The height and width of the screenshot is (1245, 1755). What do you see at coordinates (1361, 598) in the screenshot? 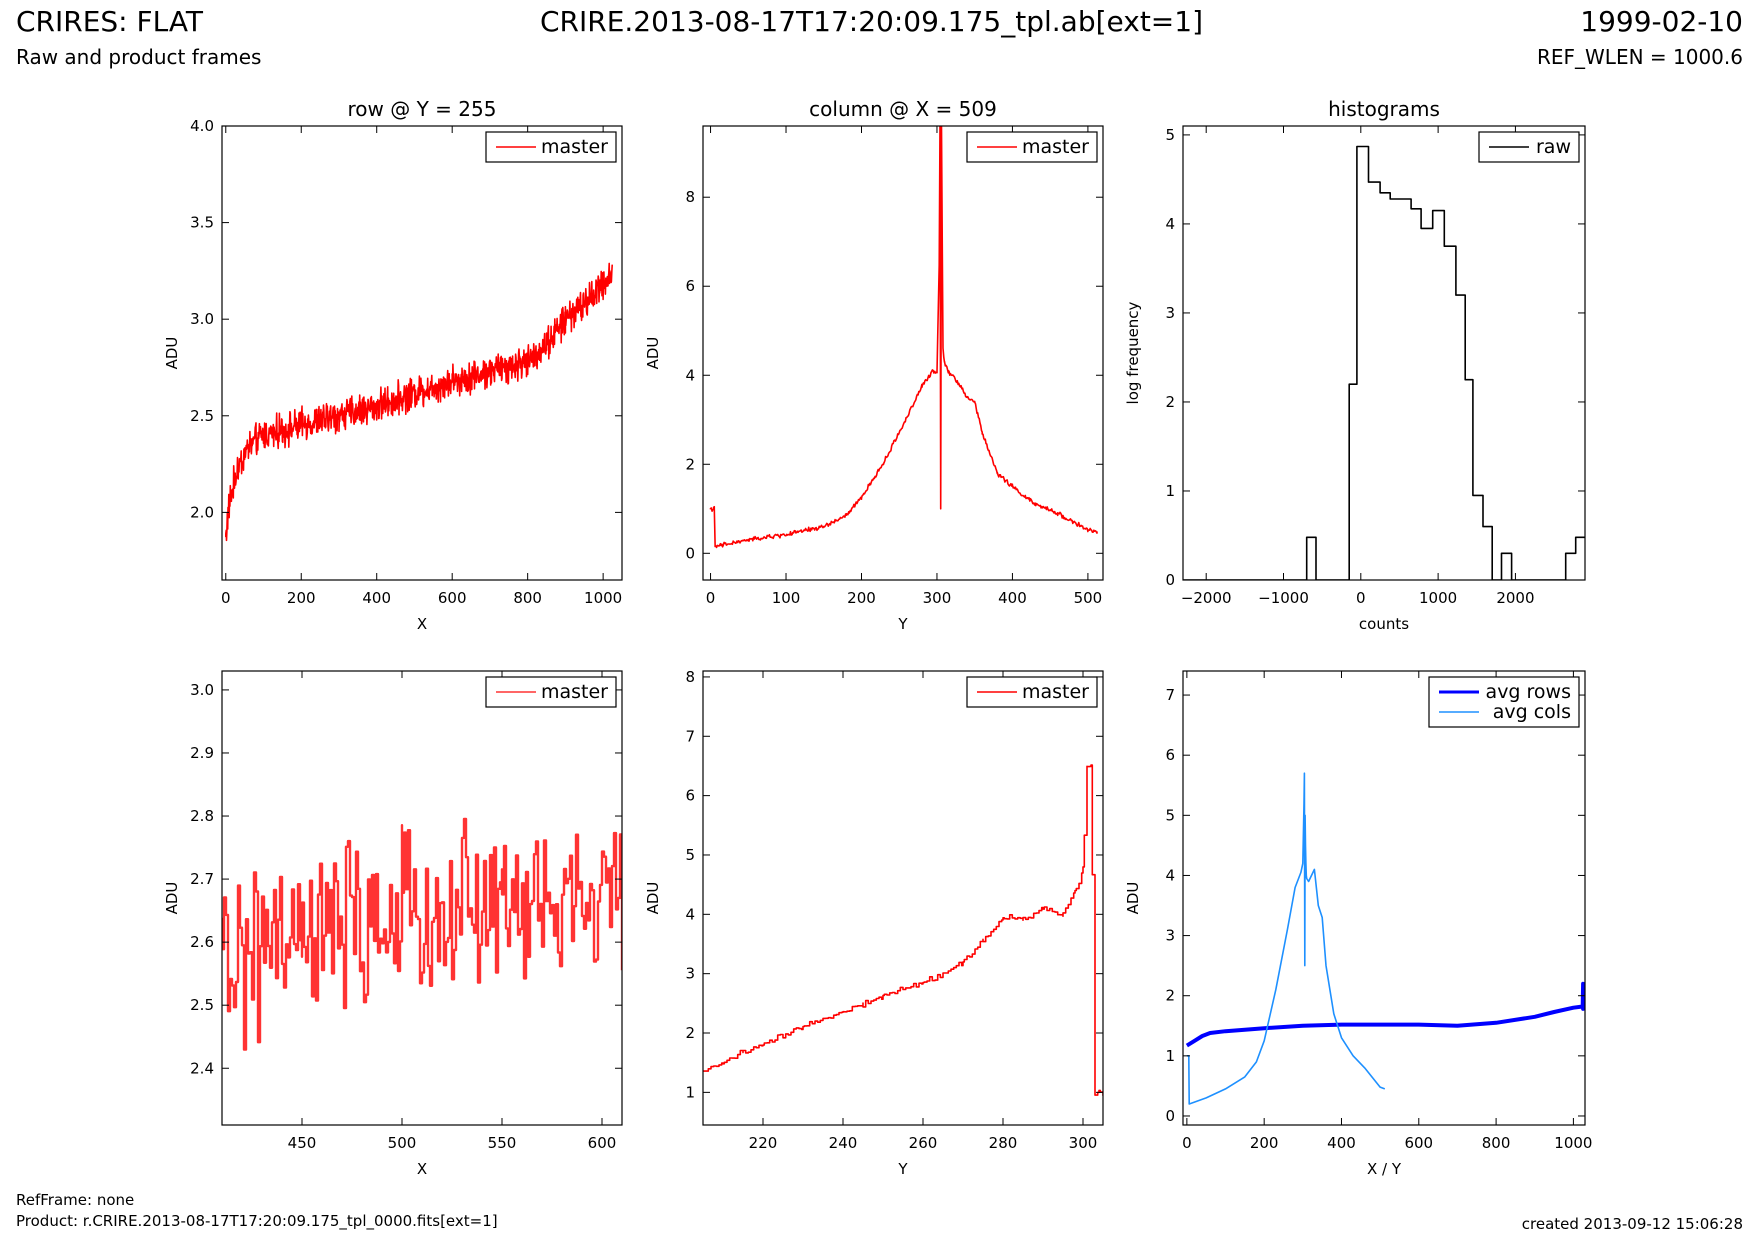
I see `hist-xtick-label-2: 0` at bounding box center [1361, 598].